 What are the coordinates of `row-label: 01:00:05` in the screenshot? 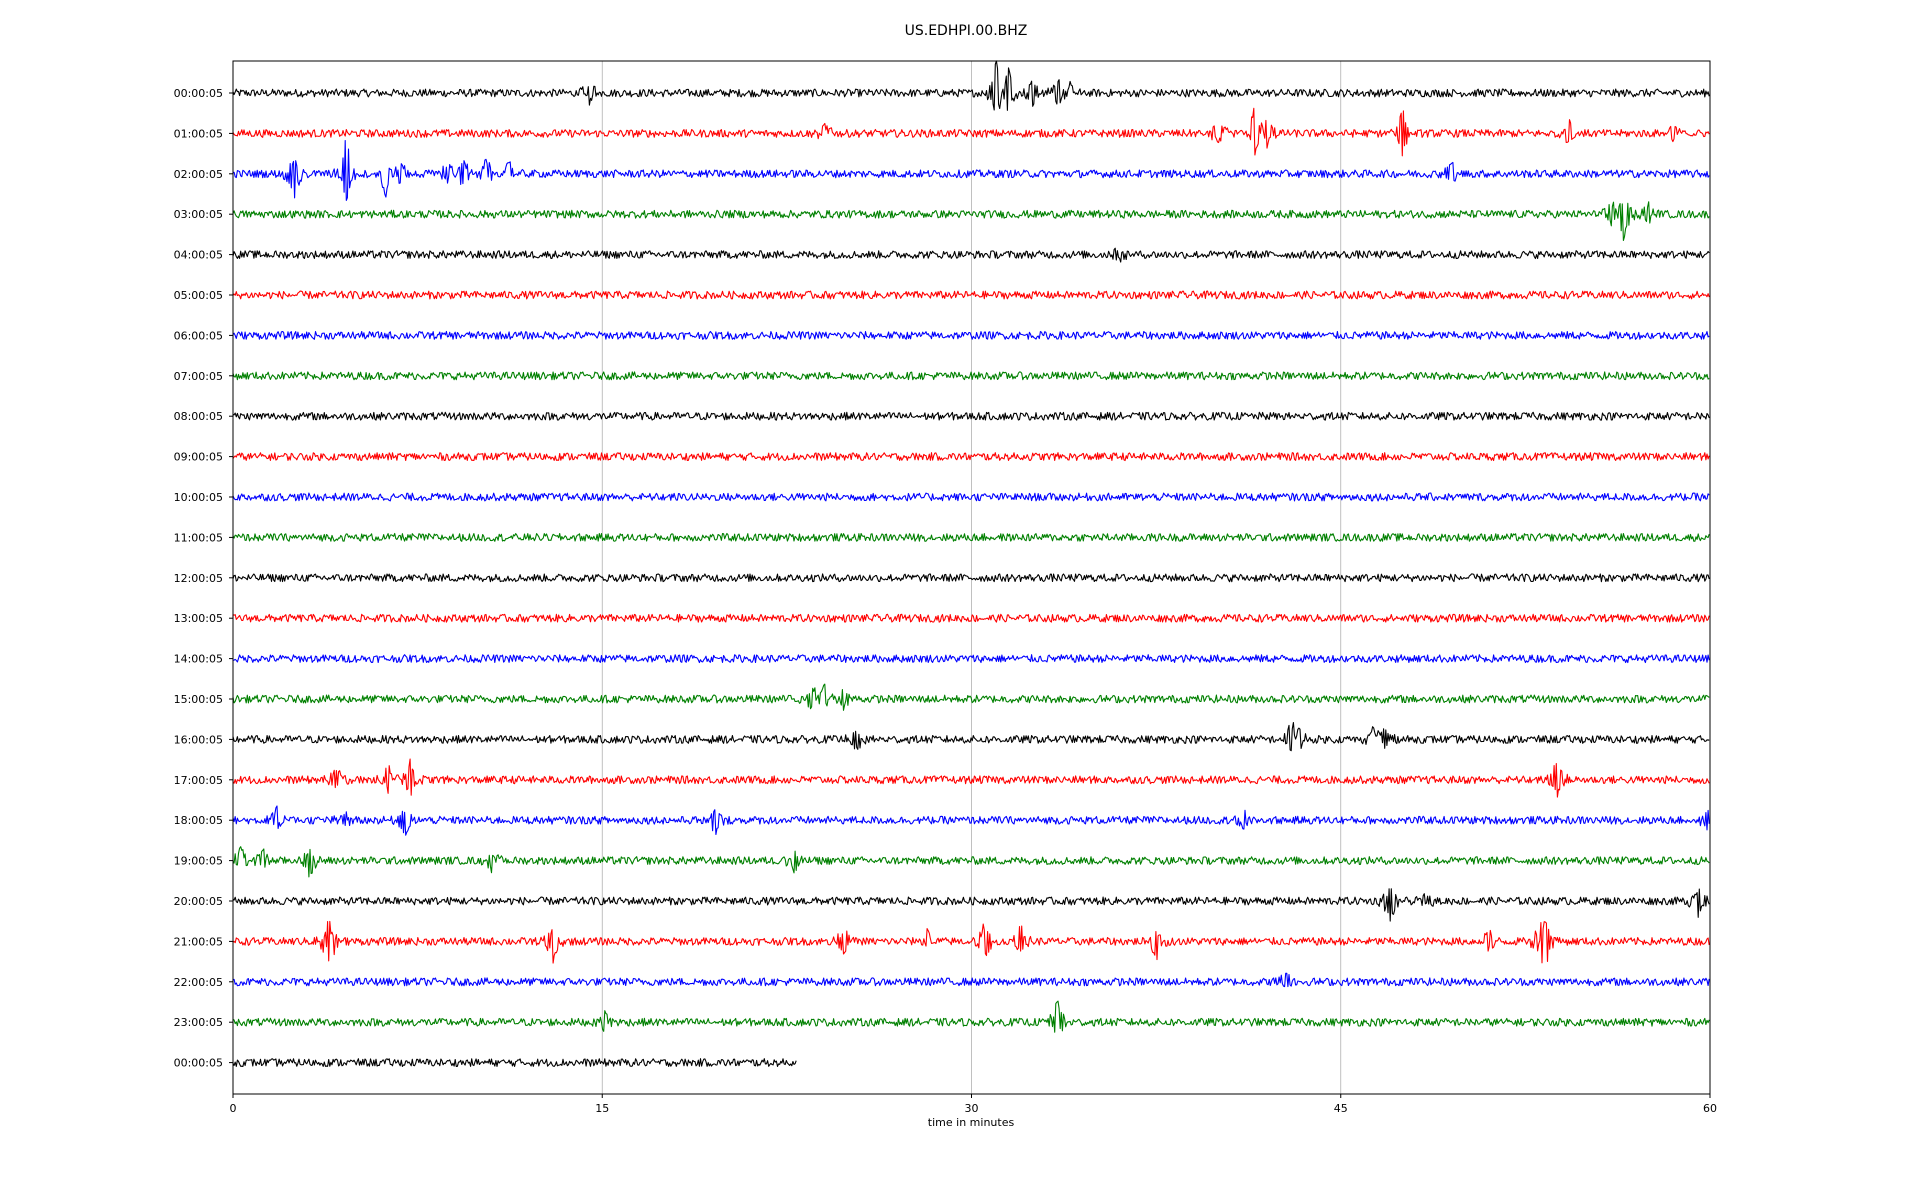 It's located at (198, 133).